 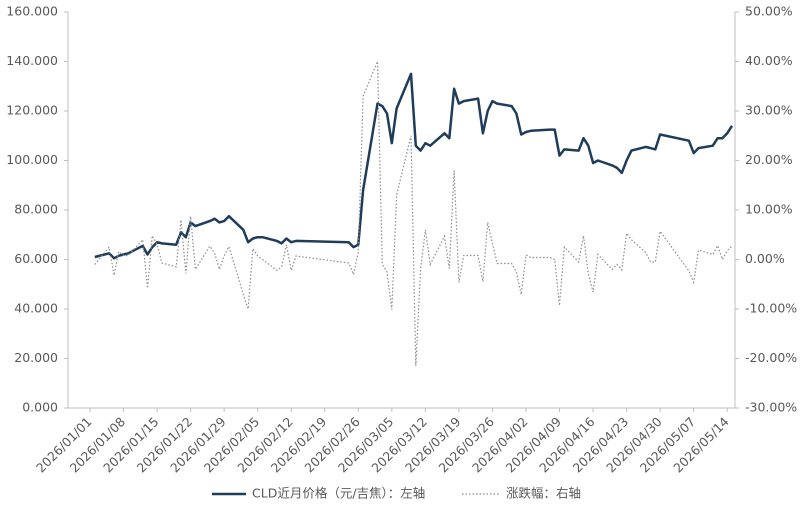 What do you see at coordinates (36, 308) in the screenshot?
I see `y-tick-label: 40.000` at bounding box center [36, 308].